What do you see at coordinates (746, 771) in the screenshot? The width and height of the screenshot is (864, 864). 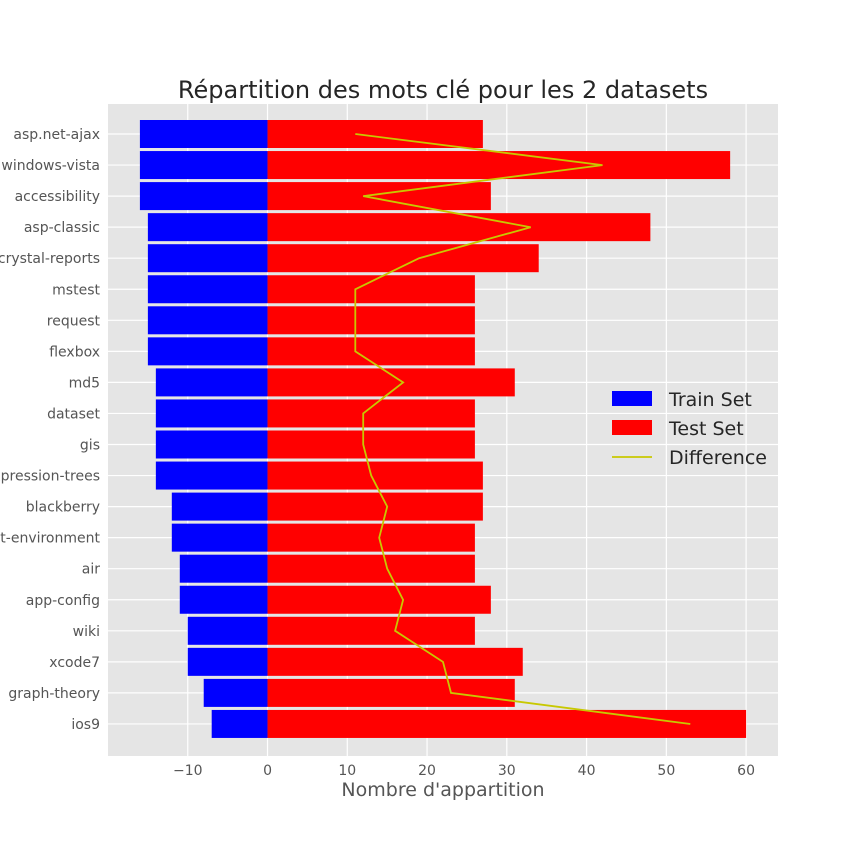 I see `x-tick-label: 60` at bounding box center [746, 771].